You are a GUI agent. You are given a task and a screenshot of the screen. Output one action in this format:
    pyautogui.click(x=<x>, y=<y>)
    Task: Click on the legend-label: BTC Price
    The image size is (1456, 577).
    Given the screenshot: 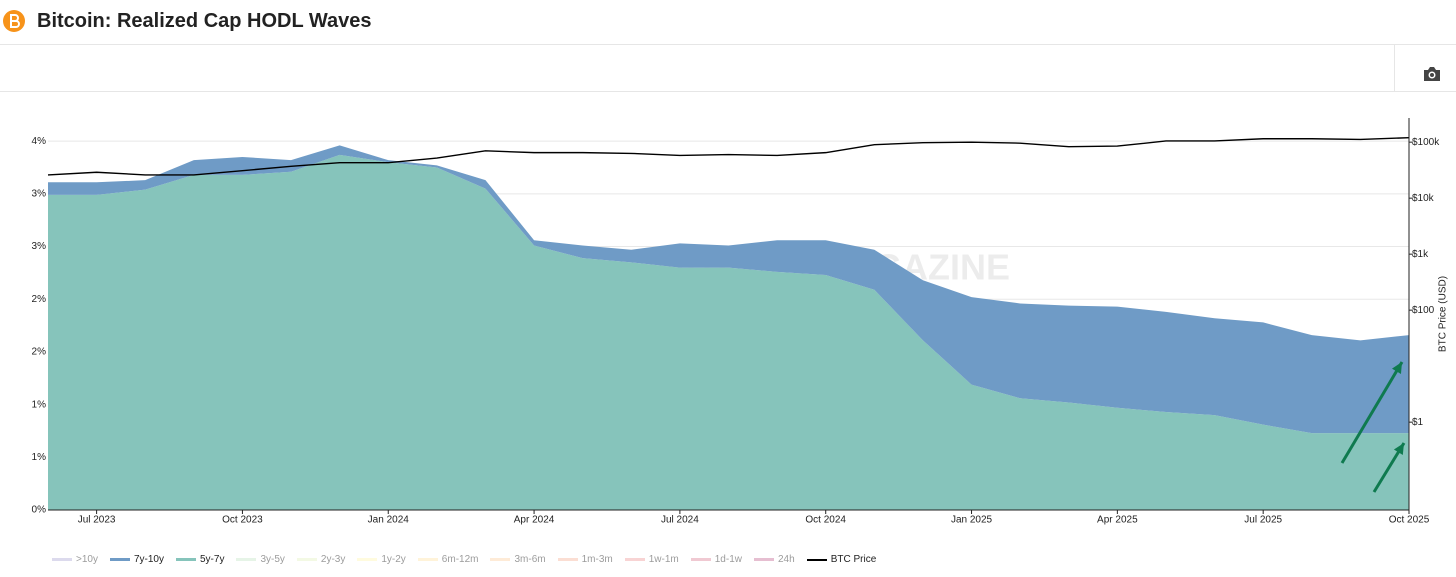 What is the action you would take?
    pyautogui.click(x=853, y=559)
    